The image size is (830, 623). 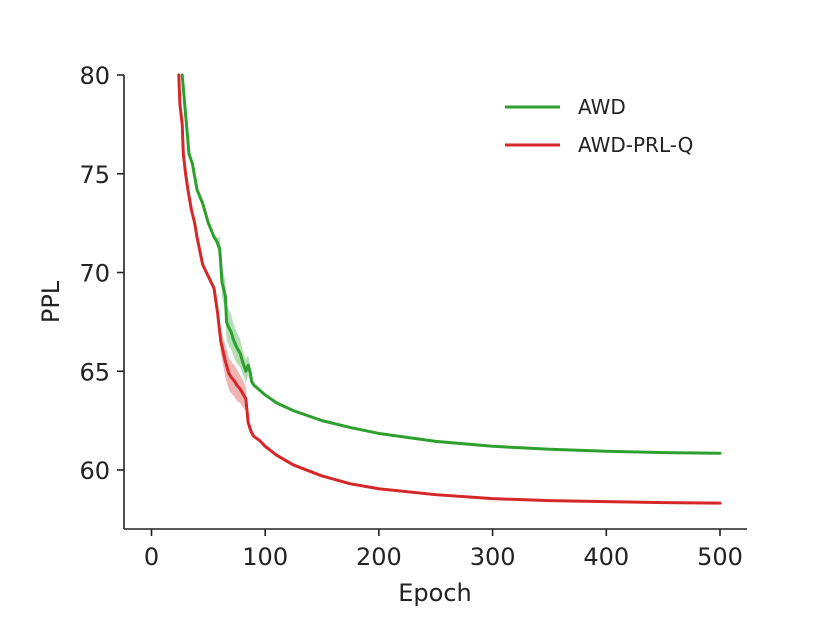 I want to click on y-tick-label: 65, so click(x=94, y=372).